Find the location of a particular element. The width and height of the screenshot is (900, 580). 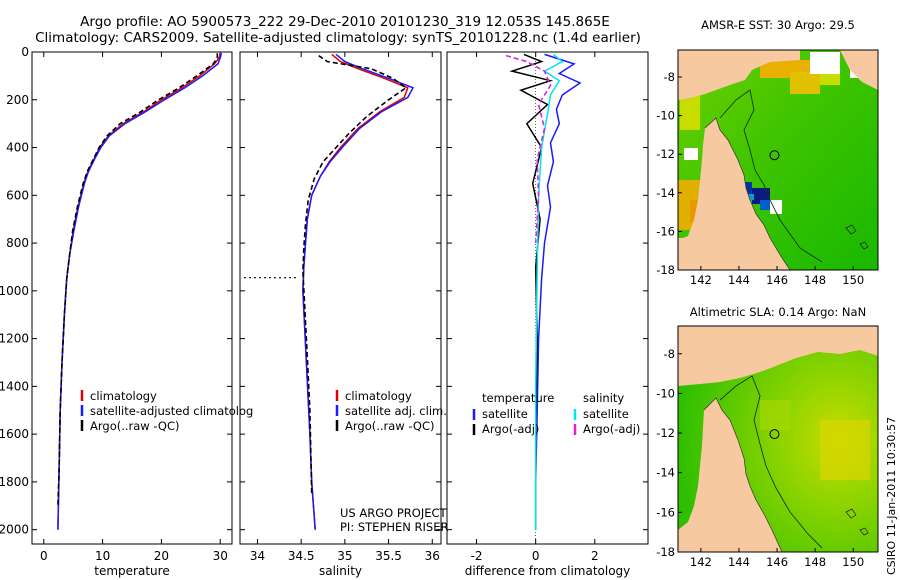

temperature-legend-label: climatology is located at coordinates (123, 396).